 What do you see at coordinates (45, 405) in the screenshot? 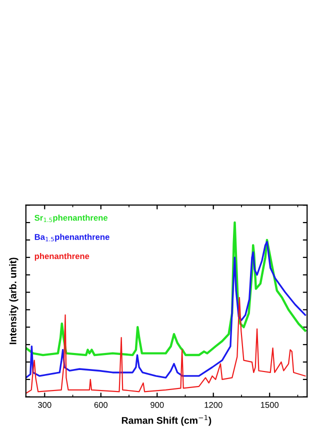
I see `x-tick-label: 300` at bounding box center [45, 405].